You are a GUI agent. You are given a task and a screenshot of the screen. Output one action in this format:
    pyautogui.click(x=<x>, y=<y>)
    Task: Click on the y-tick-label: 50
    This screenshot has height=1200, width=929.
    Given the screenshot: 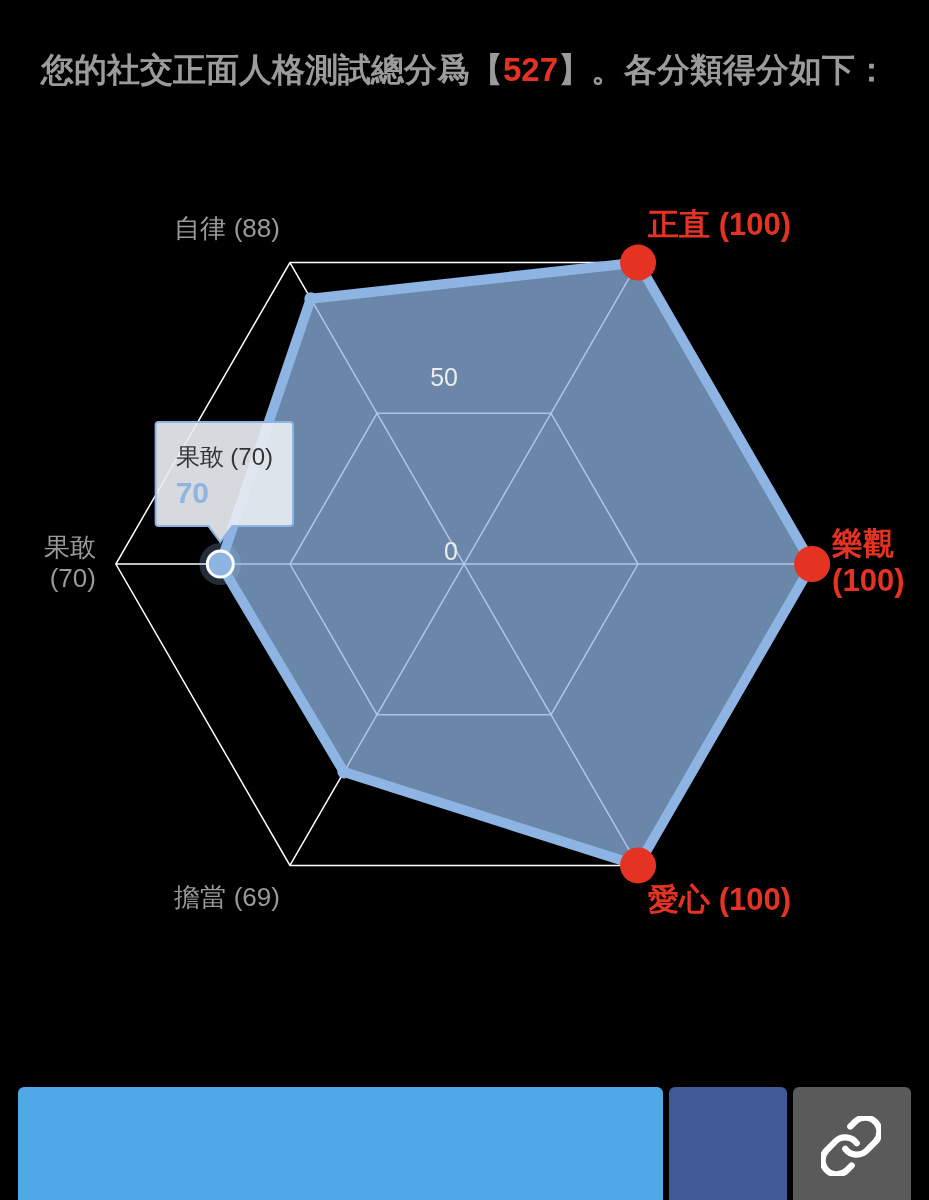 What is the action you would take?
    pyautogui.click(x=444, y=376)
    